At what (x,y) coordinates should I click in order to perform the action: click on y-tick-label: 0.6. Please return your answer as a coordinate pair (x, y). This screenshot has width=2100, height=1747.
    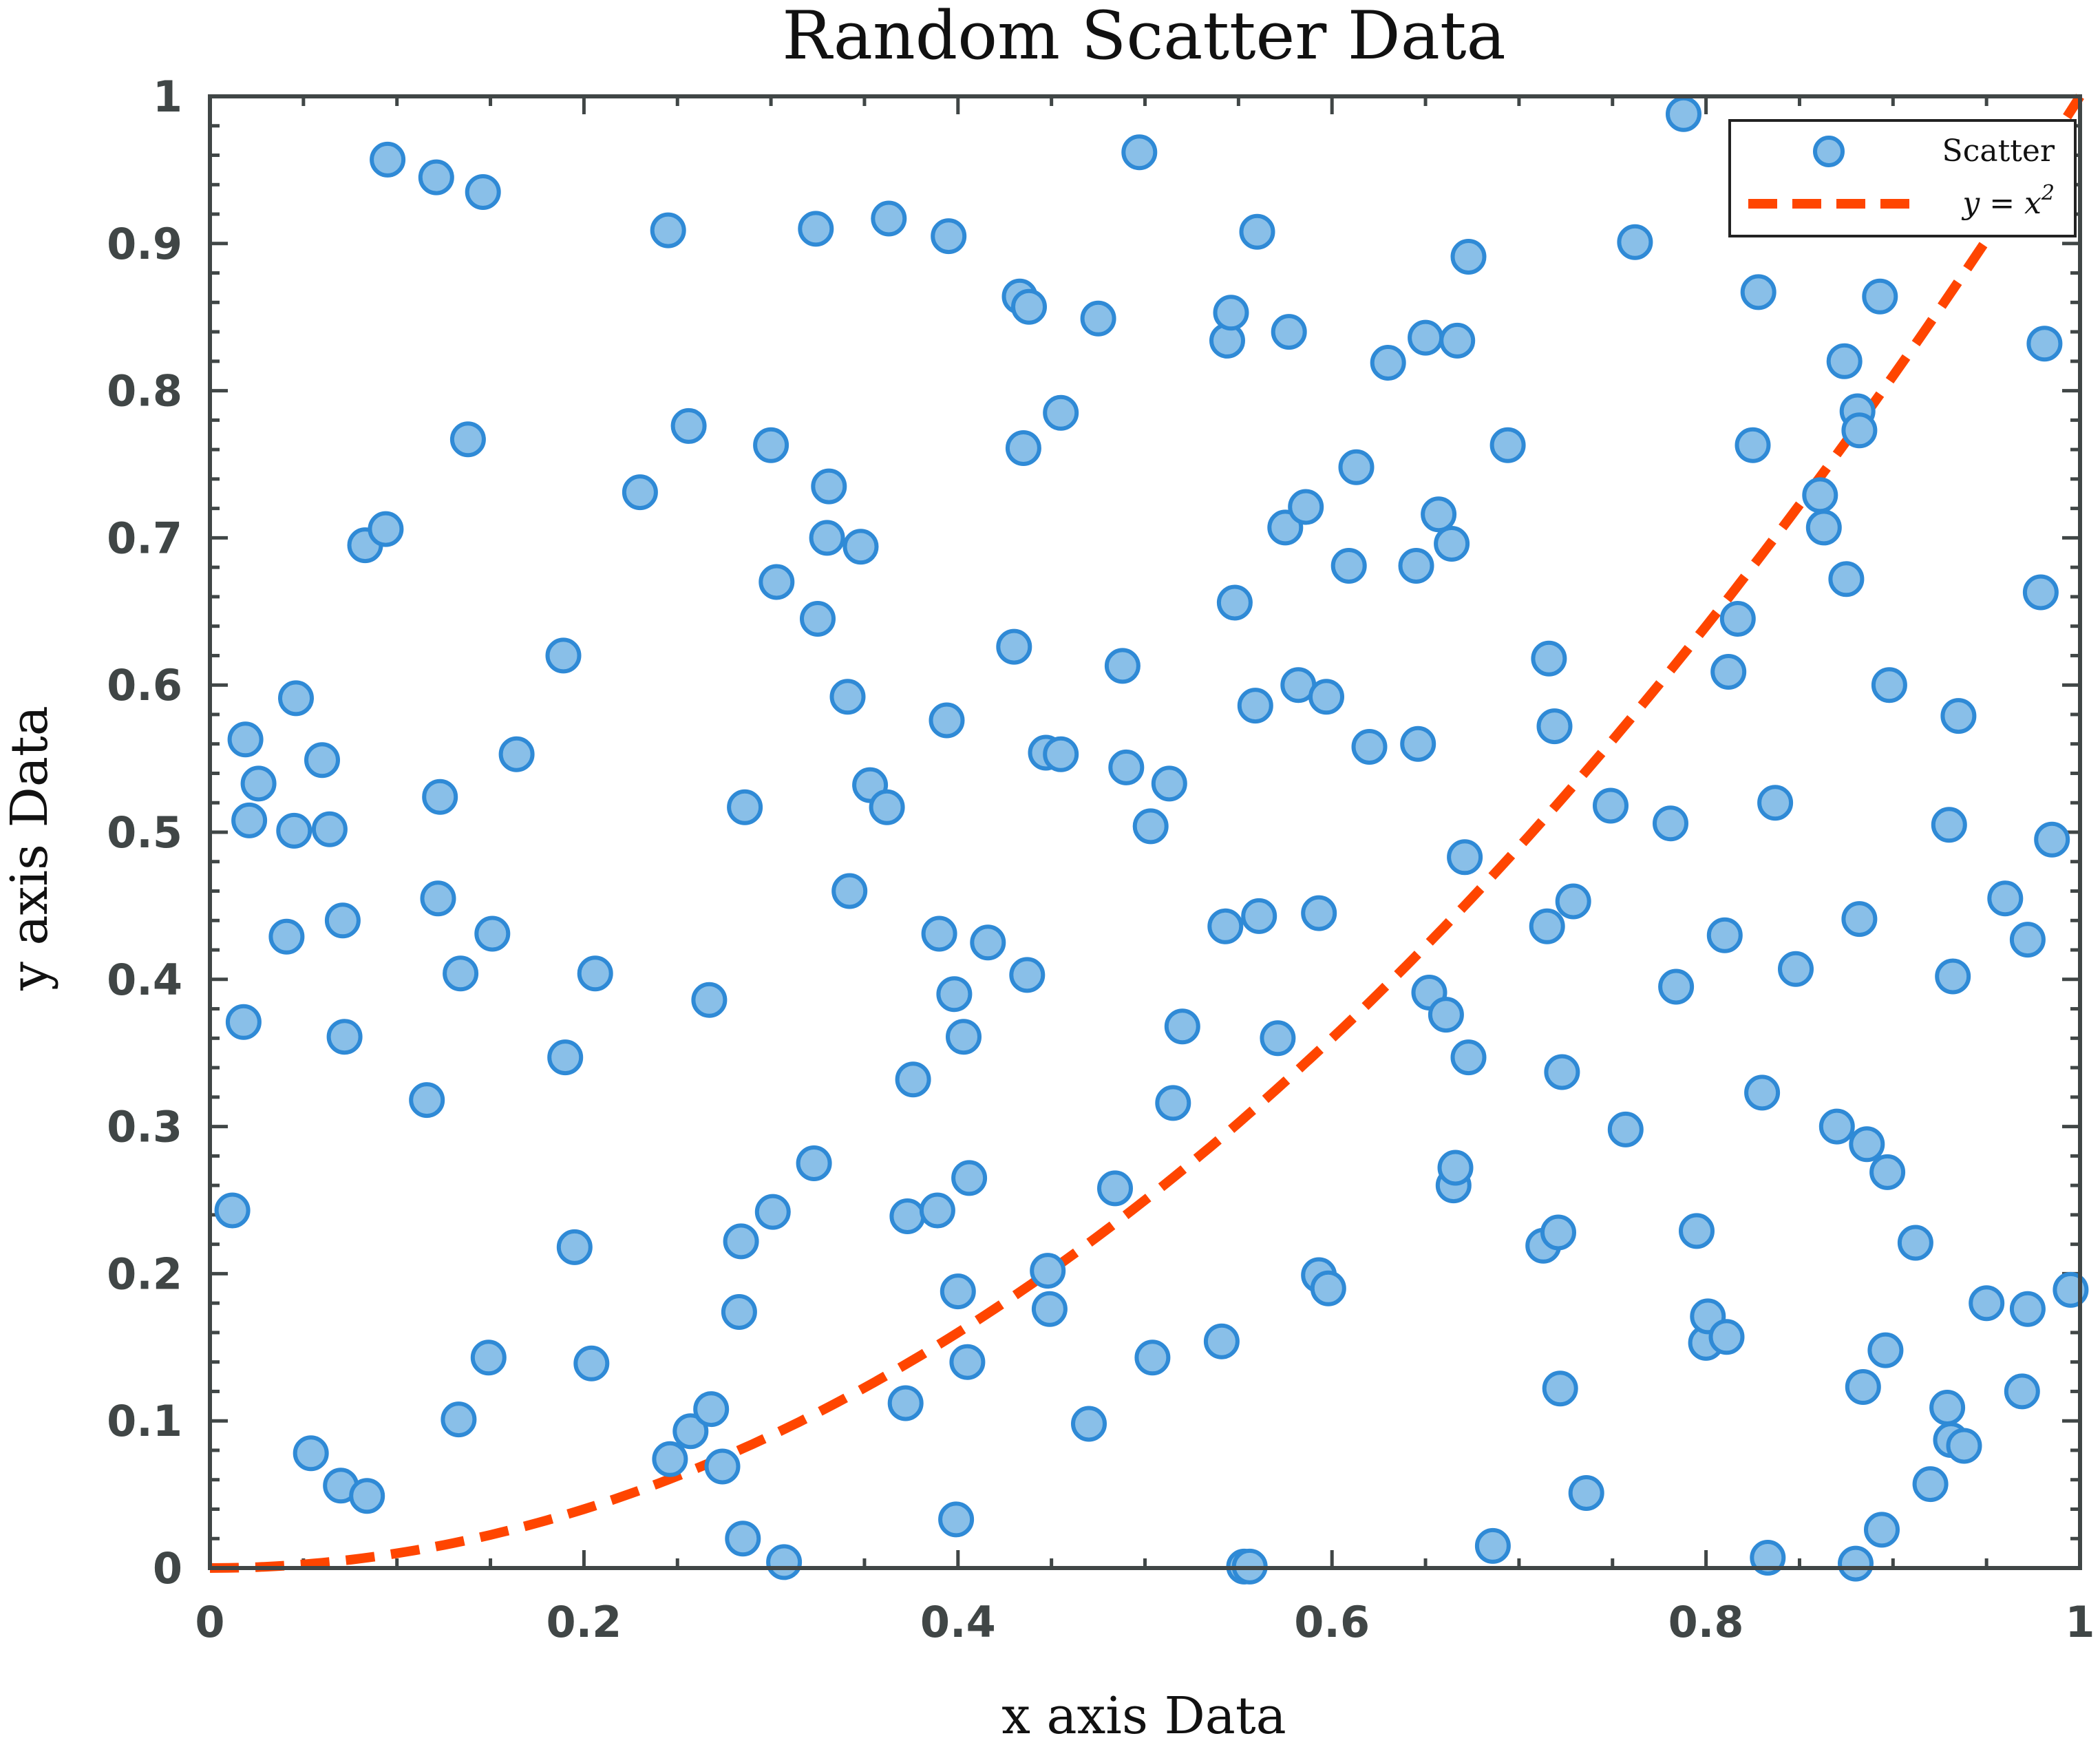
    Looking at the image, I should click on (144, 685).